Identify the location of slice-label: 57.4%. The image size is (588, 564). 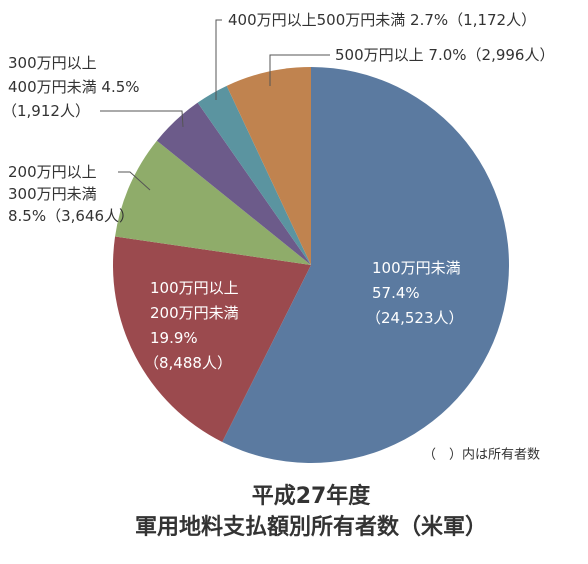
(396, 293).